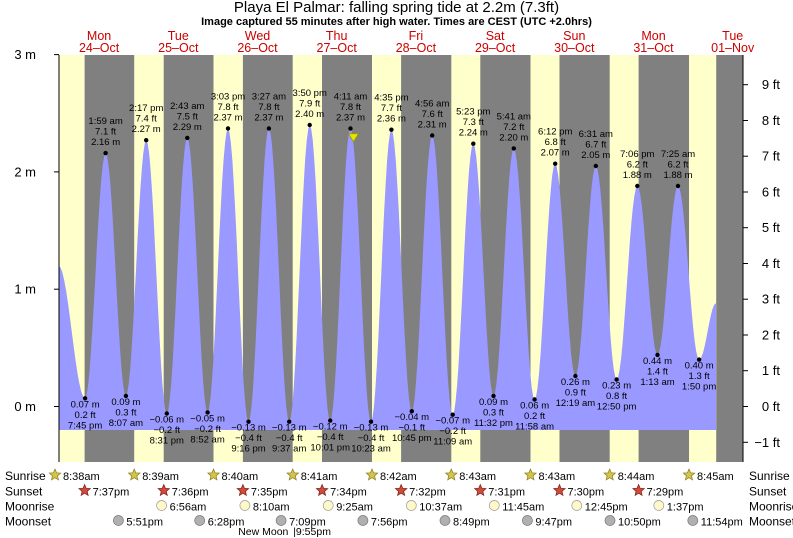 Image resolution: width=793 pixels, height=538 pixels. I want to click on low-tide-label: 0.06 m, so click(534, 406).